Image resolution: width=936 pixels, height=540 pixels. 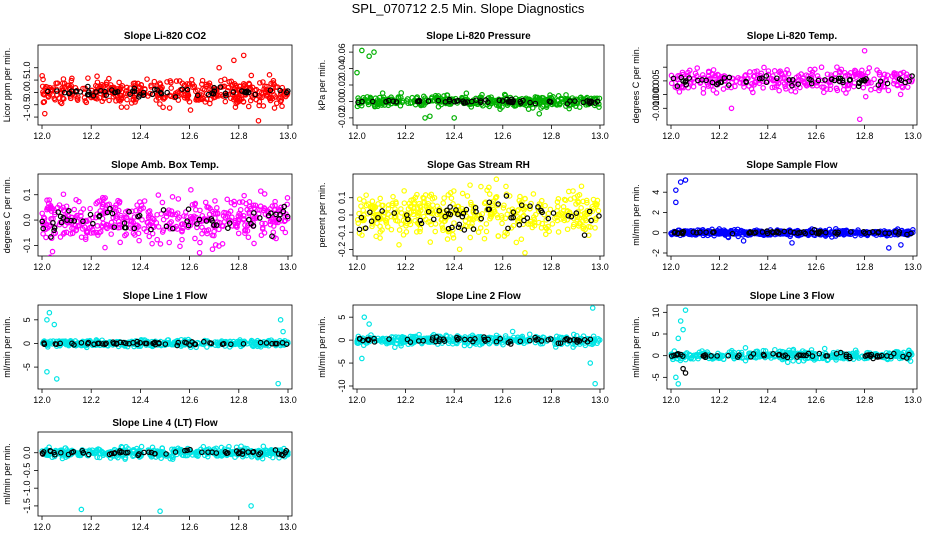 I want to click on x-tick-label: 12.2, so click(x=720, y=267).